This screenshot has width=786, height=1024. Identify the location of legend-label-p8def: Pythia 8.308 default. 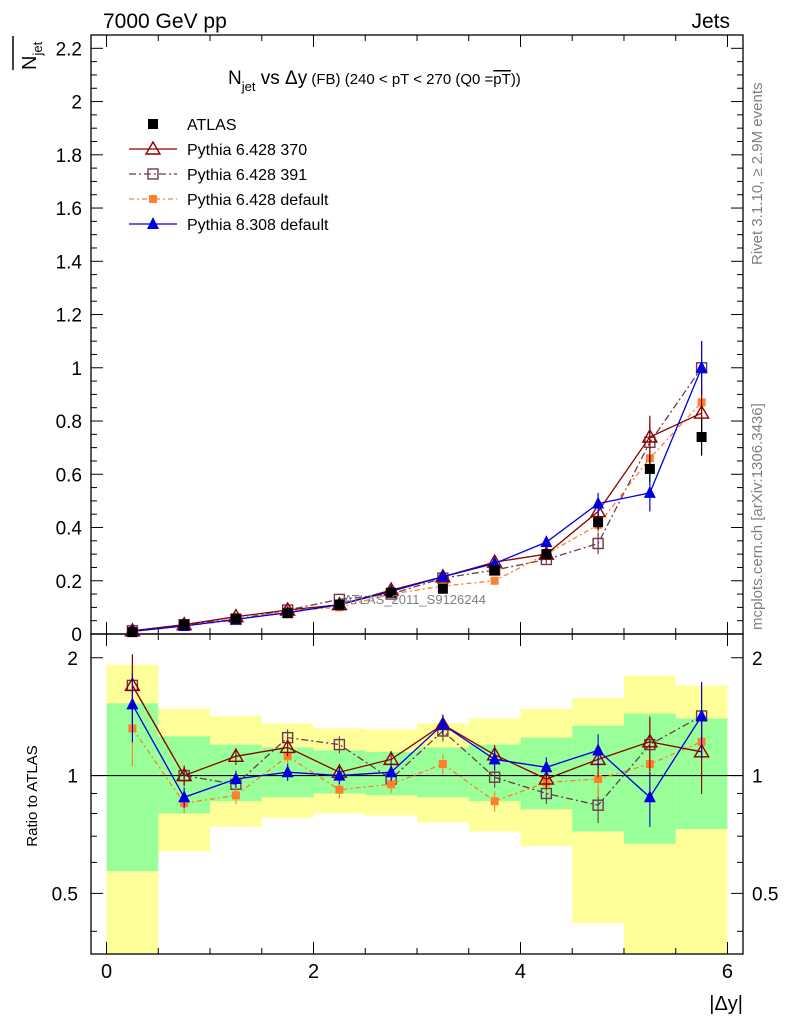
(258, 225).